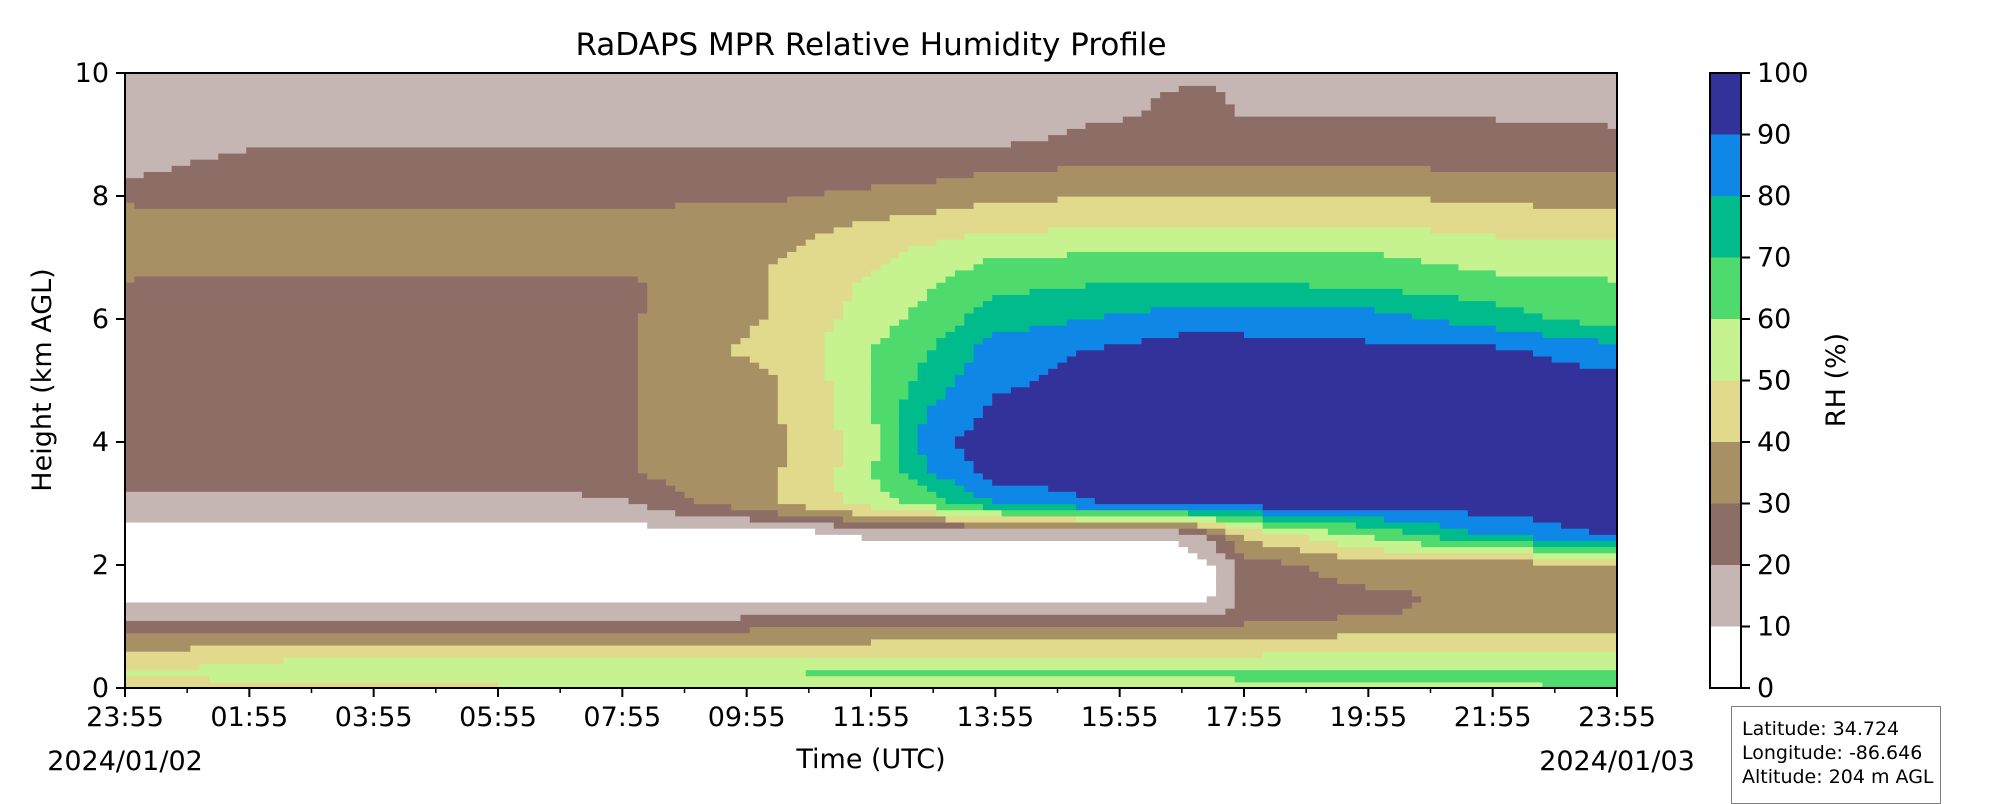 The width and height of the screenshot is (2000, 804). What do you see at coordinates (747, 717) in the screenshot?
I see `x-tick-label: 09:55` at bounding box center [747, 717].